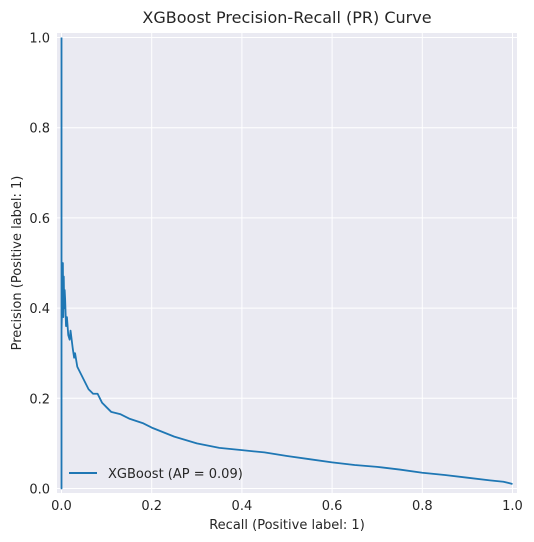 The height and width of the screenshot is (542, 534). What do you see at coordinates (39, 489) in the screenshot?
I see `y-tick-label: 0.0` at bounding box center [39, 489].